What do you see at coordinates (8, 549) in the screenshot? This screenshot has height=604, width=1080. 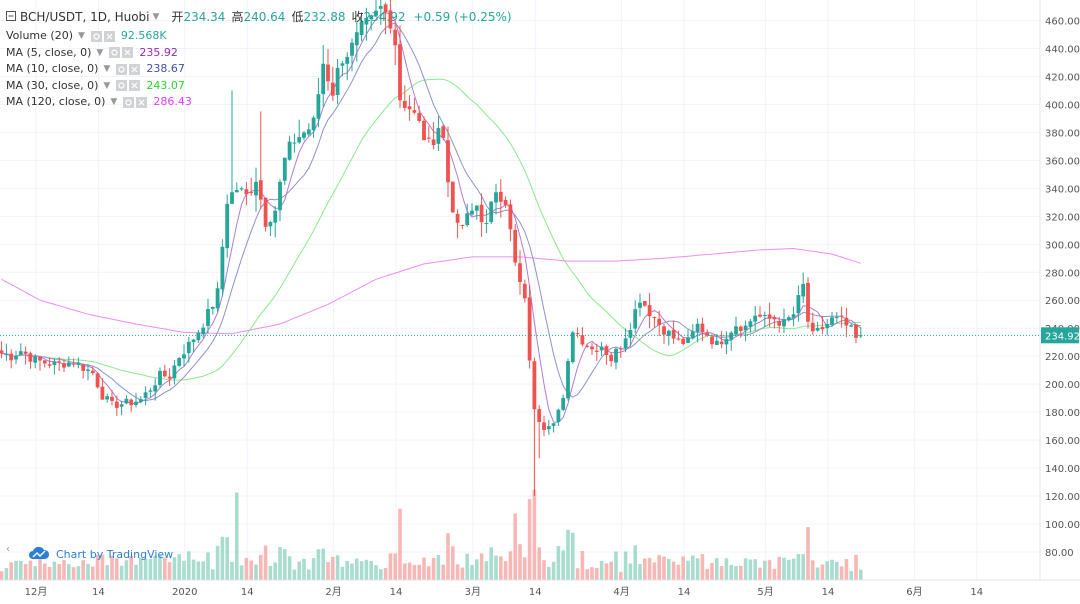 I see `chevron-left-icon: ‹` at bounding box center [8, 549].